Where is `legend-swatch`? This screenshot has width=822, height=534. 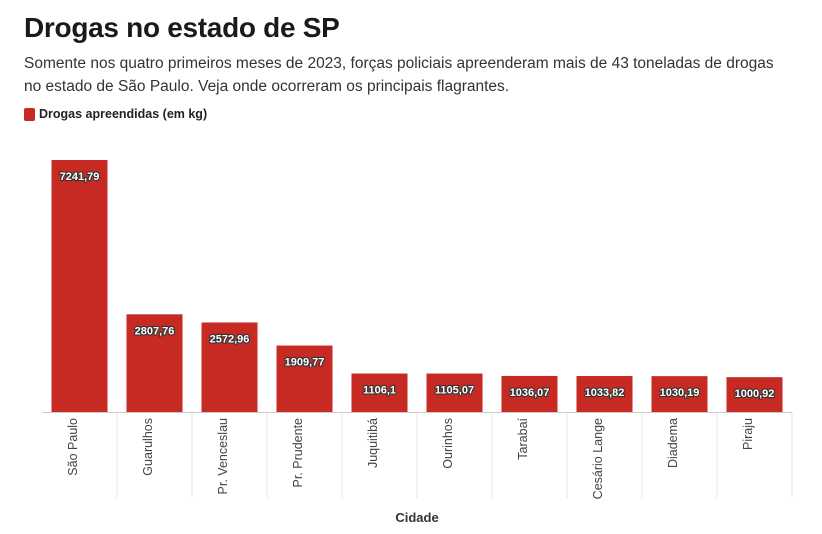
legend-swatch is located at coordinates (29, 114).